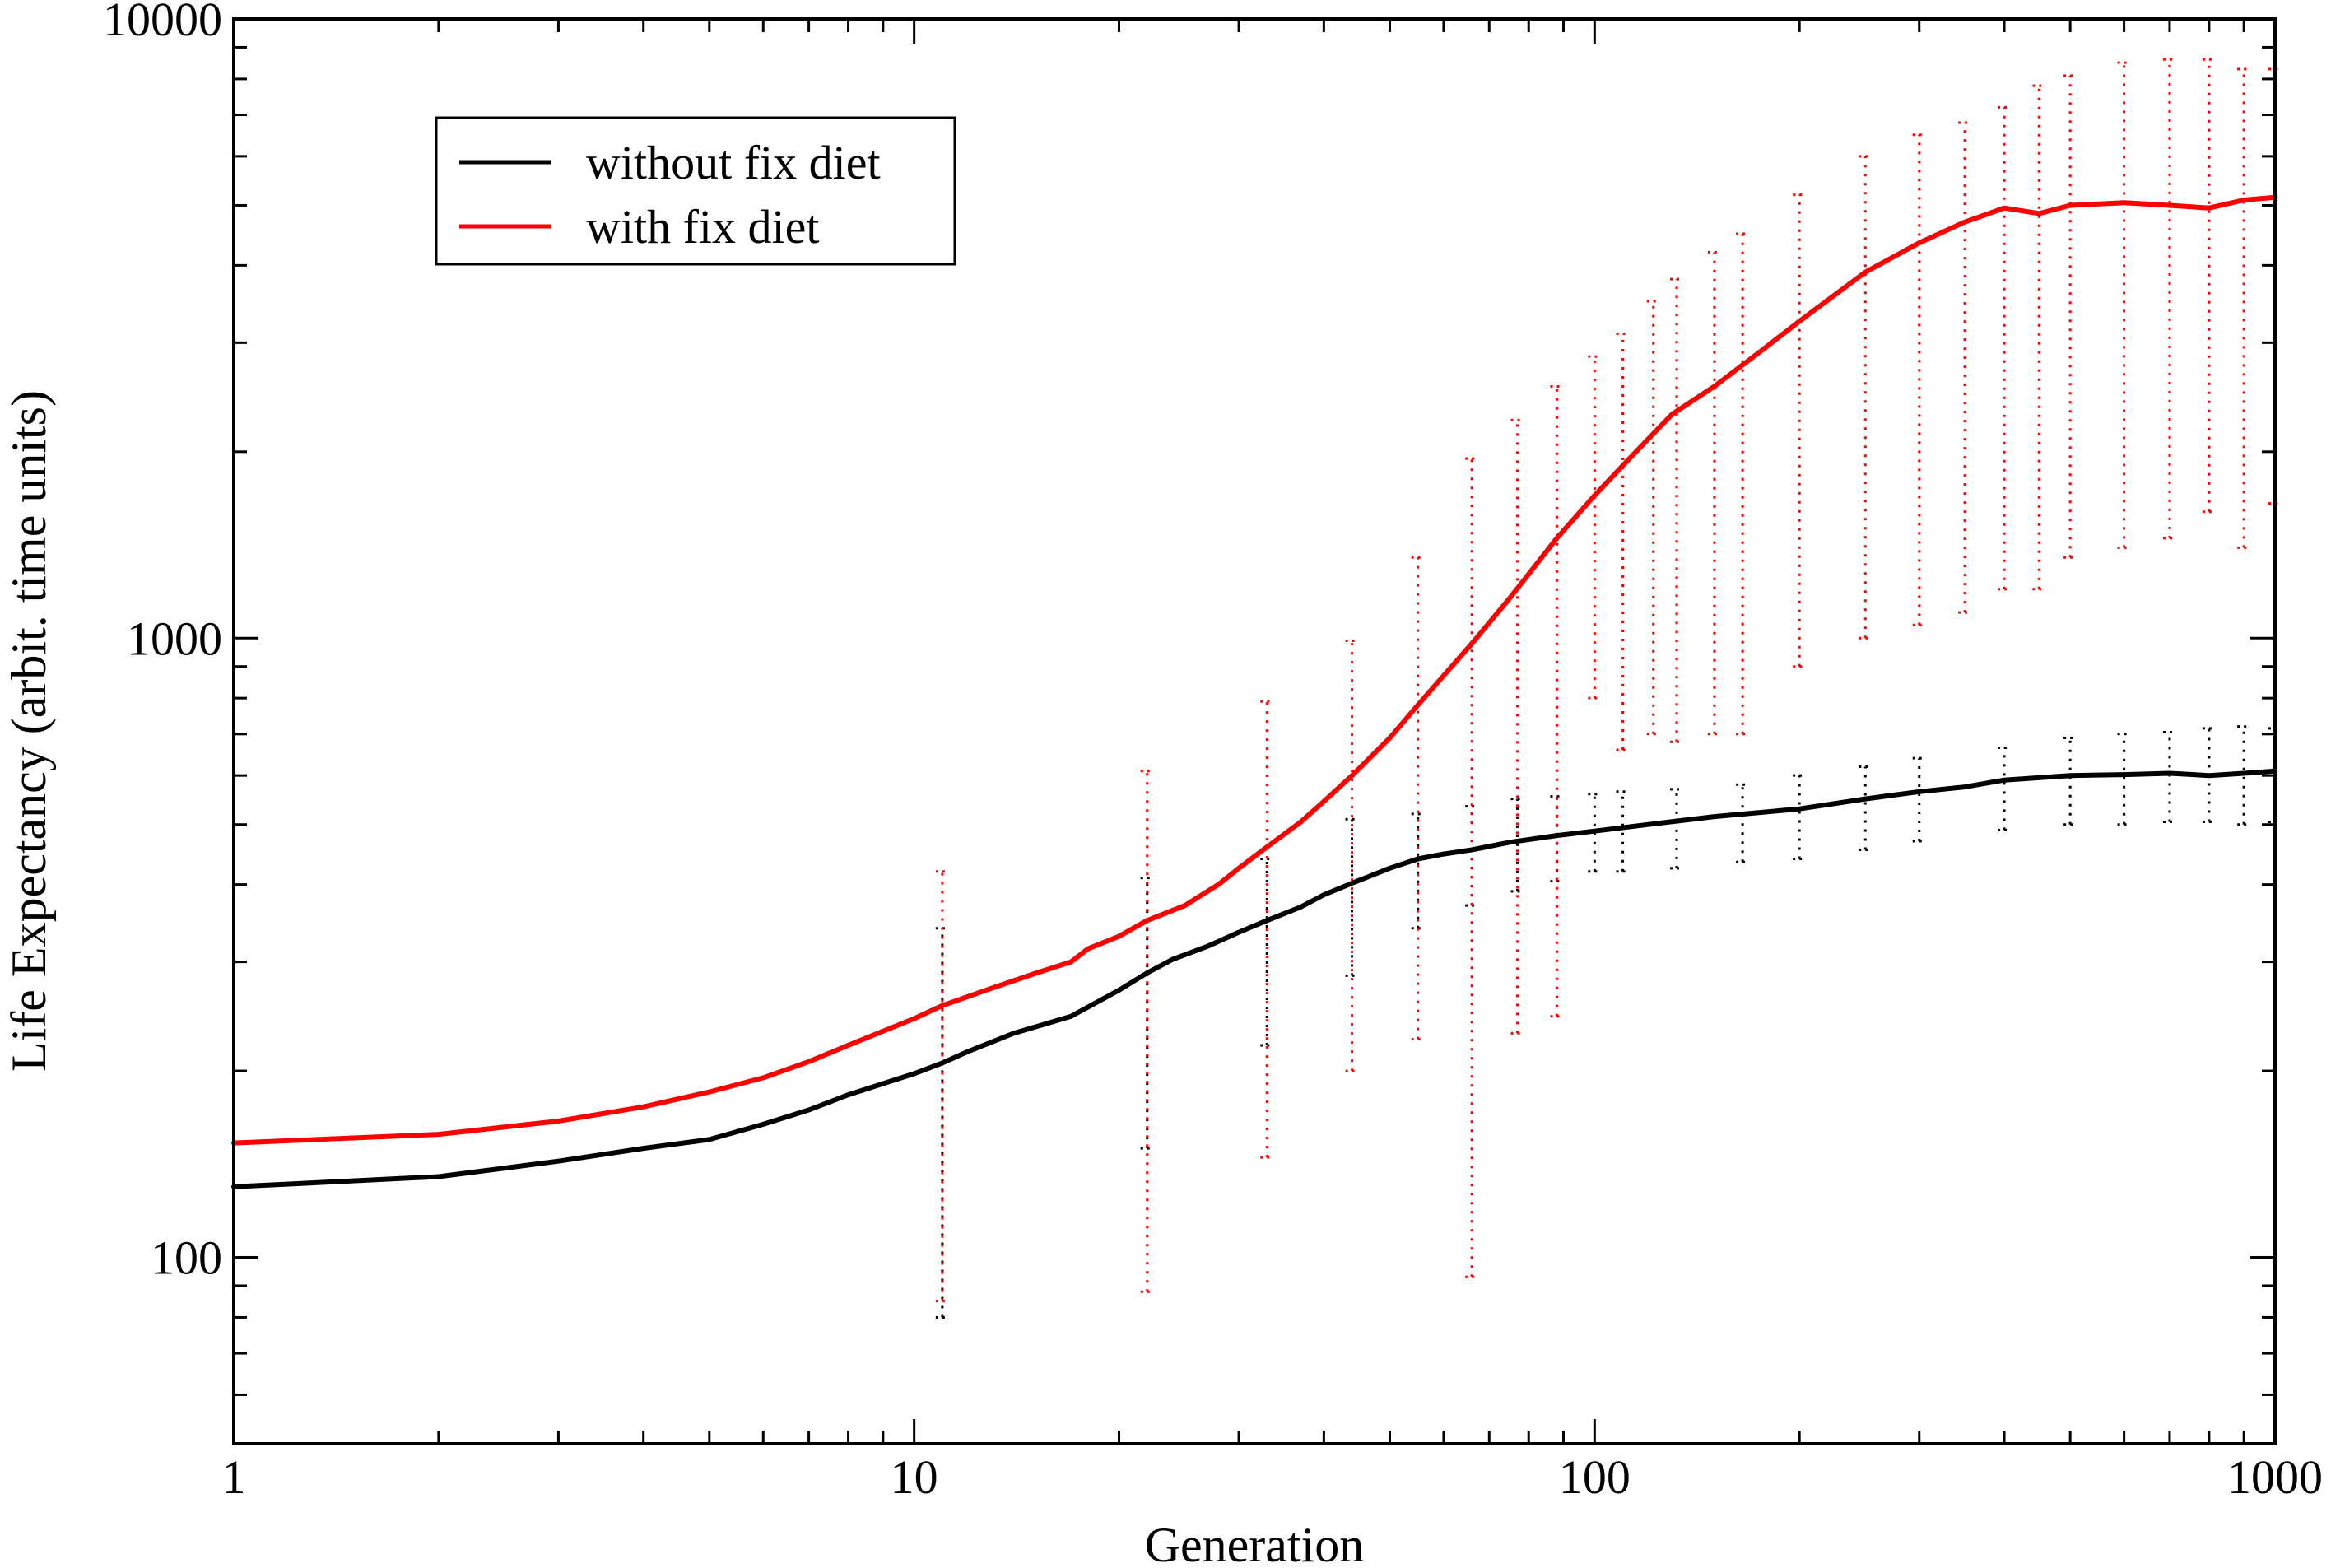 Image resolution: width=2331 pixels, height=1568 pixels. I want to click on x-tick-label: 1, so click(234, 1477).